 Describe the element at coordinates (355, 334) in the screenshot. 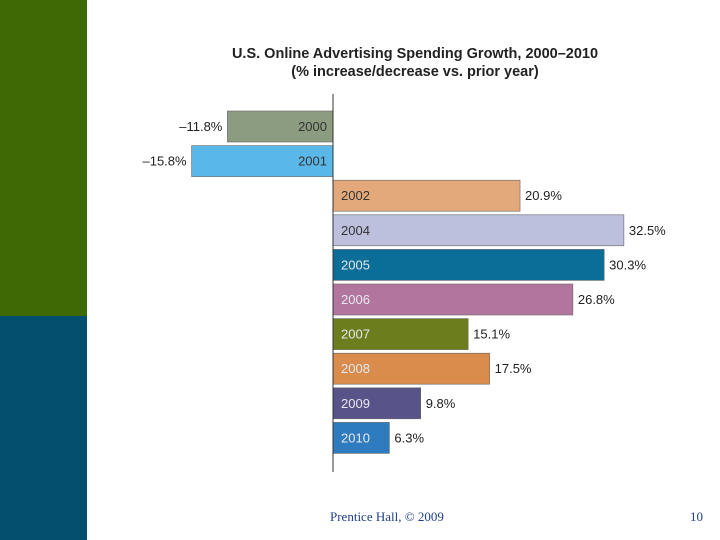

I see `bar-category-label: 2007` at that location.